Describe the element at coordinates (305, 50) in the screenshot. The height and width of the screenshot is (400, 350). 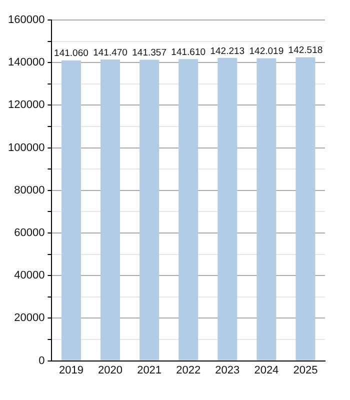
I see `data-label: 142.518` at that location.